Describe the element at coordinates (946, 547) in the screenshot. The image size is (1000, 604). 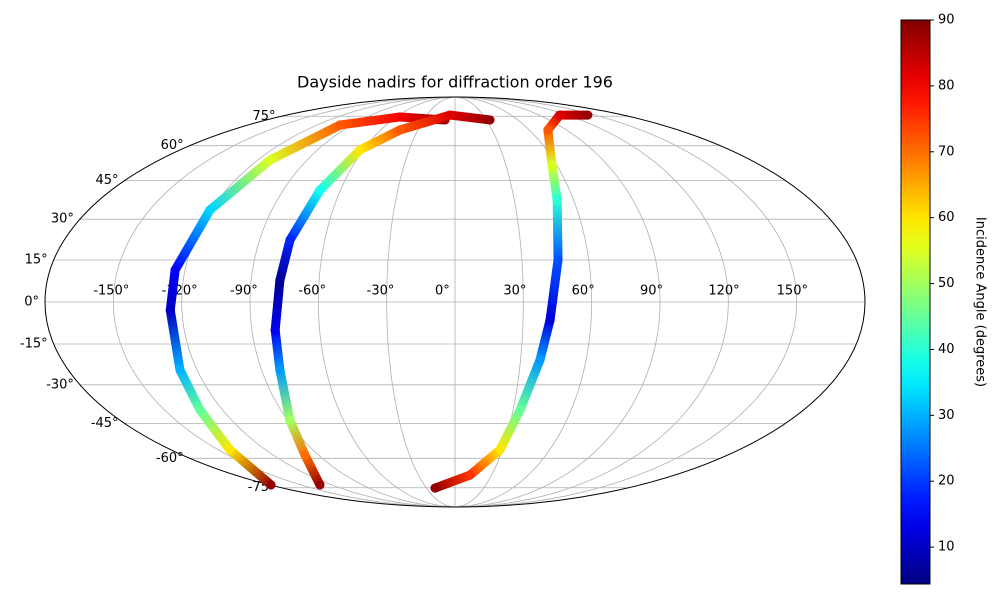
I see `colorbar-tick-label: 10` at that location.